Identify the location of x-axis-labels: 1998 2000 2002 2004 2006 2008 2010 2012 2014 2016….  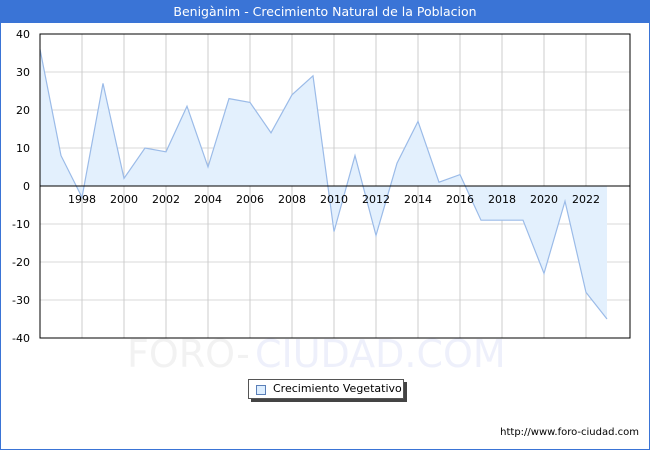
(334, 199).